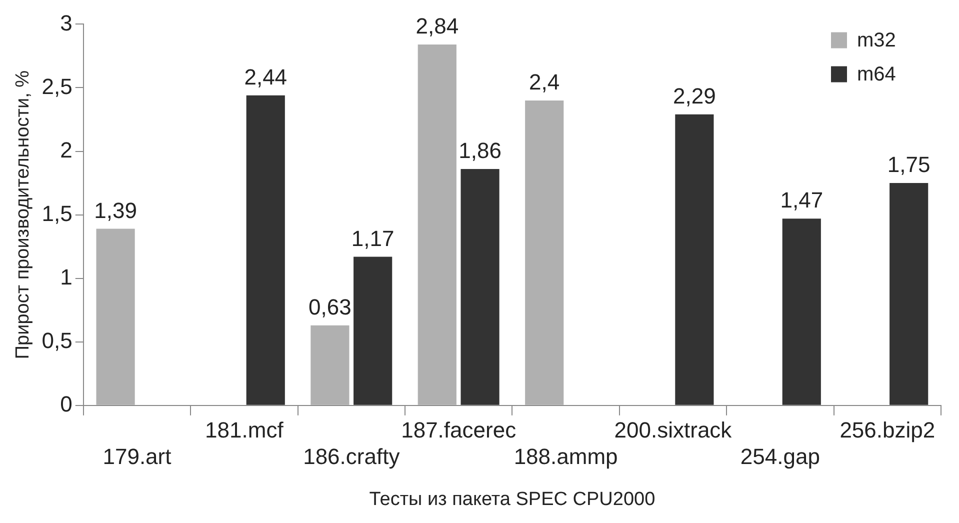  I want to click on data-label: 2,4, so click(544, 82).